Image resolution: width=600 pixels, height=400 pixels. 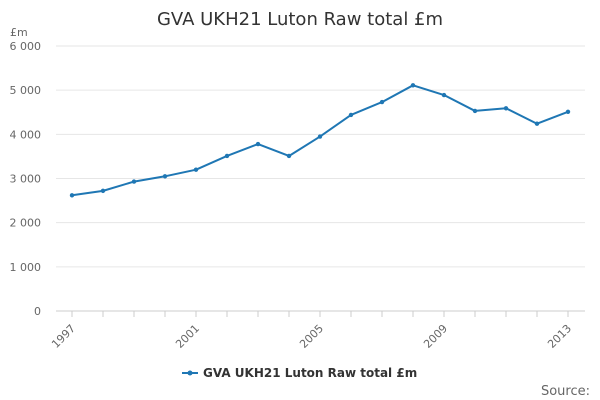 I want to click on chart-title: GVA UKH21 Luton Raw total £m, so click(x=300, y=19).